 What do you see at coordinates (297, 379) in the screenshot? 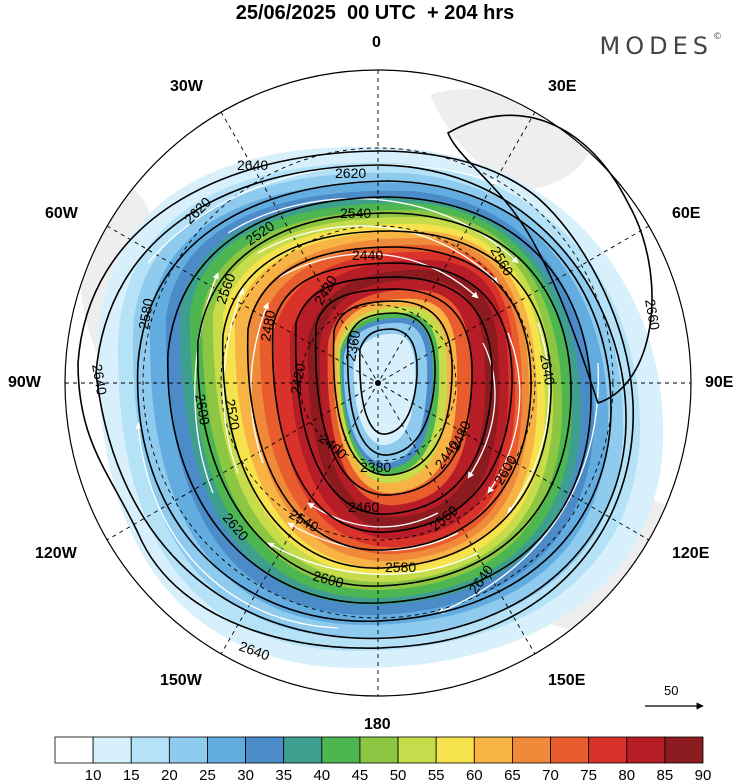
I see `contour-label: 2420` at bounding box center [297, 379].